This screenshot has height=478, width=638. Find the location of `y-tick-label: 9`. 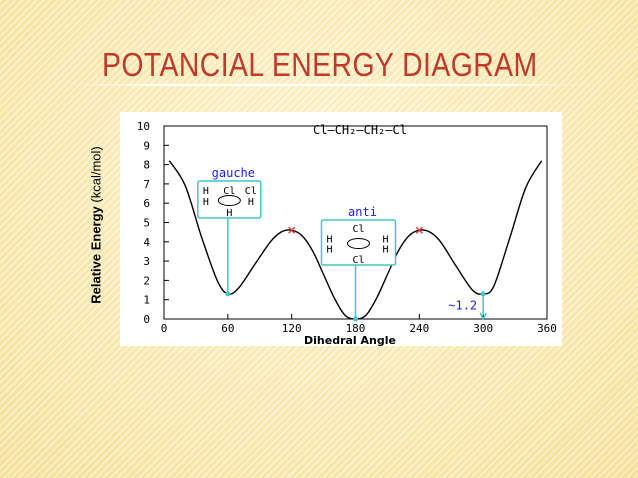

y-tick-label: 9 is located at coordinates (146, 145).